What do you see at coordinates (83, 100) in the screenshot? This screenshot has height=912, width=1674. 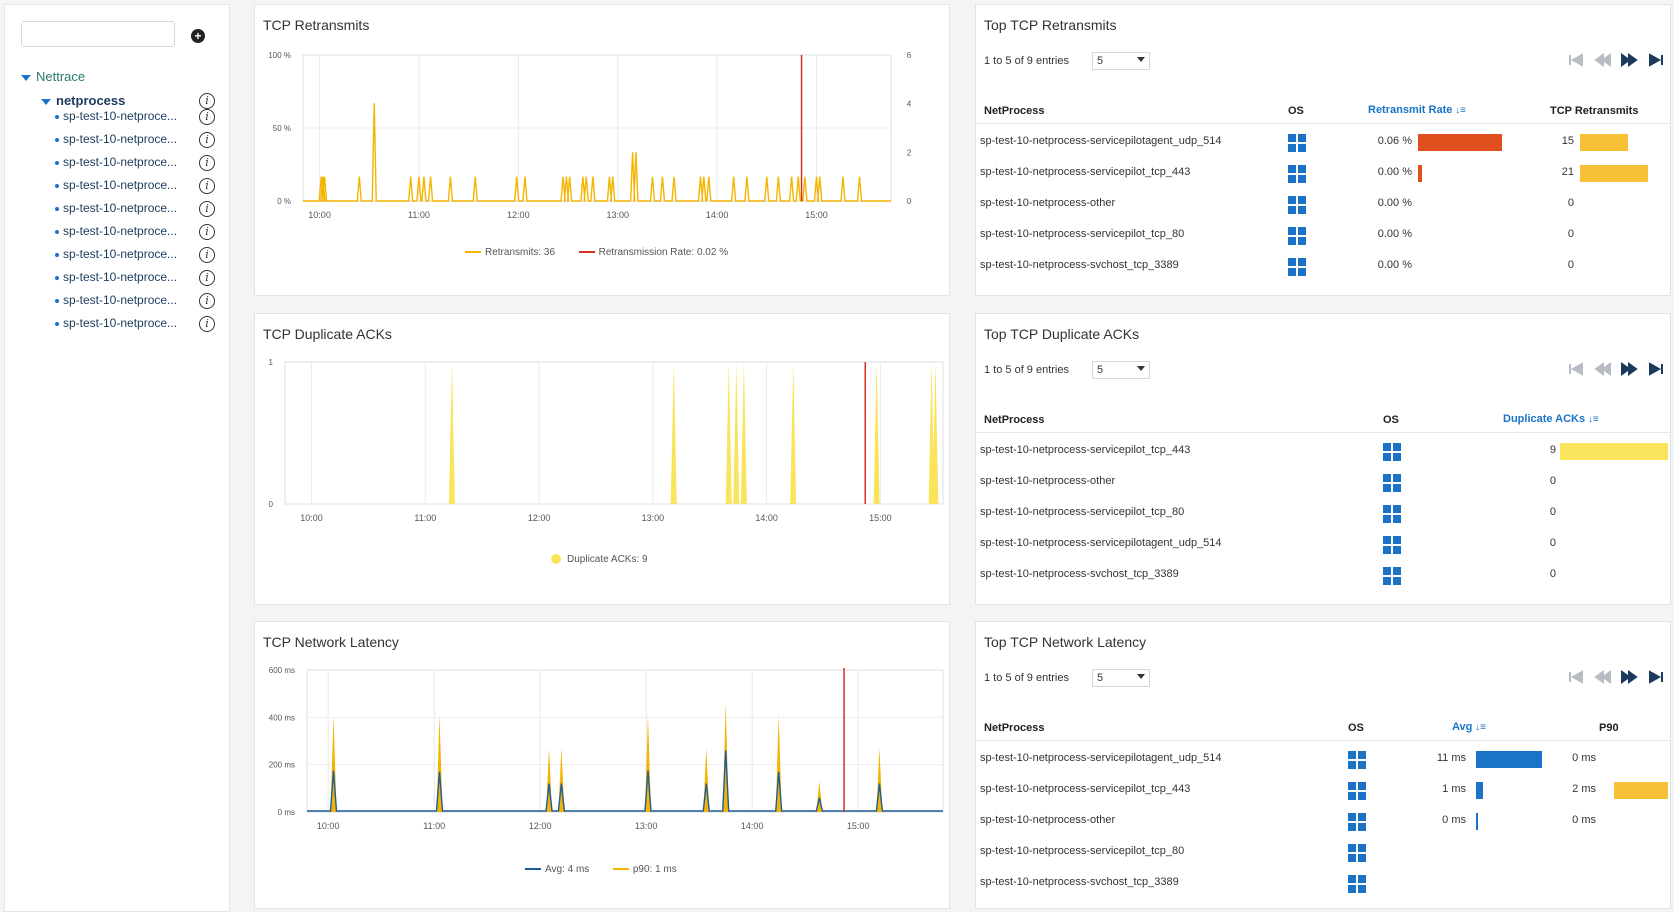 I see `tree-node-netprocess: netprocess` at bounding box center [83, 100].